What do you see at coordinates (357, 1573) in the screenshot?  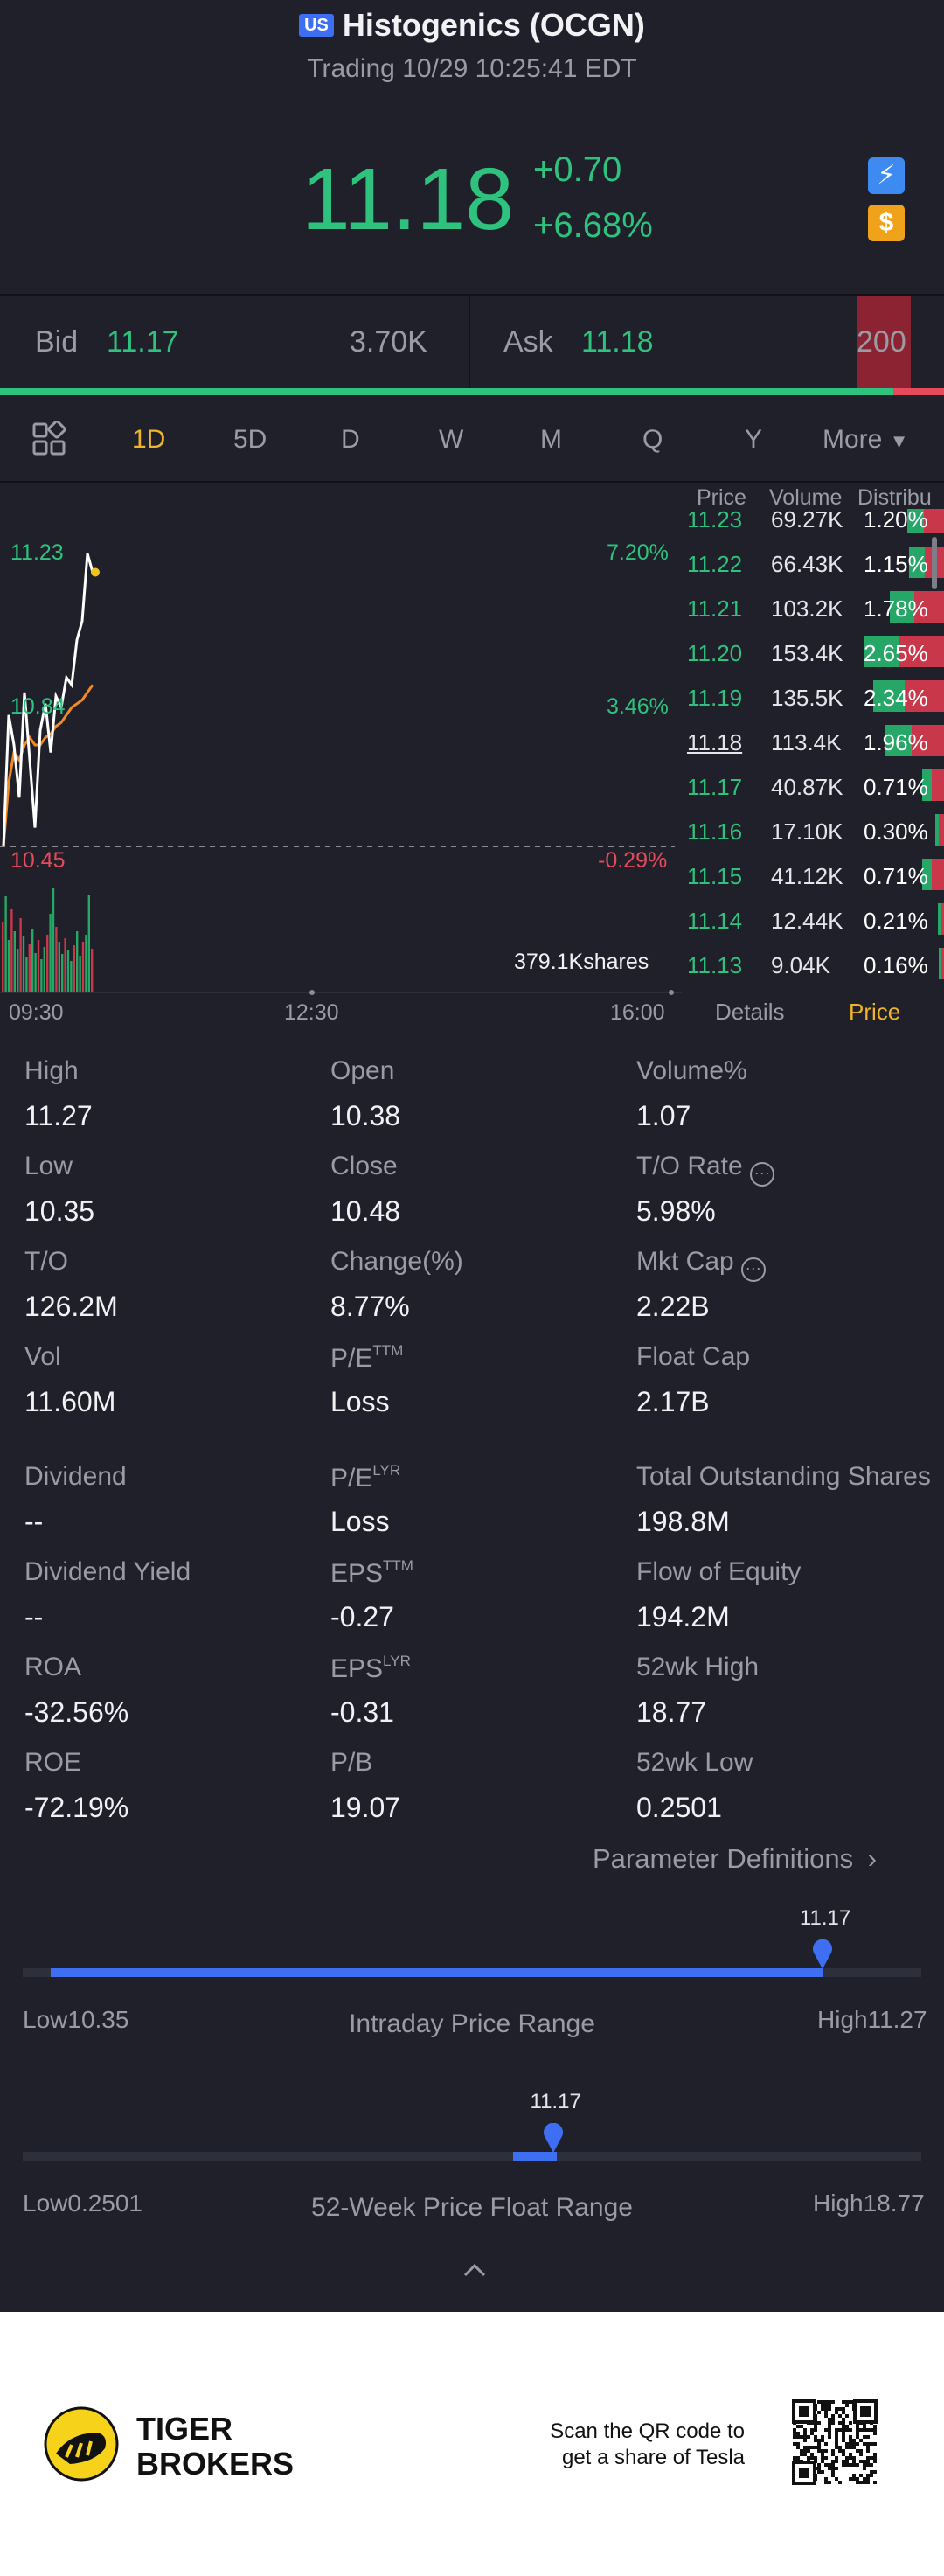 I see `stat-label-text: EPS` at bounding box center [357, 1573].